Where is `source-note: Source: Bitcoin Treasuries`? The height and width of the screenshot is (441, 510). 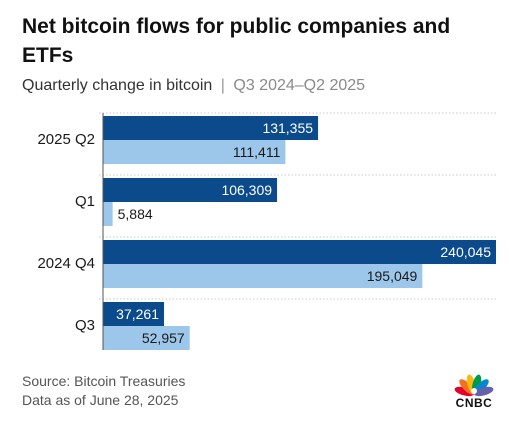
source-note: Source: Bitcoin Treasuries is located at coordinates (104, 381).